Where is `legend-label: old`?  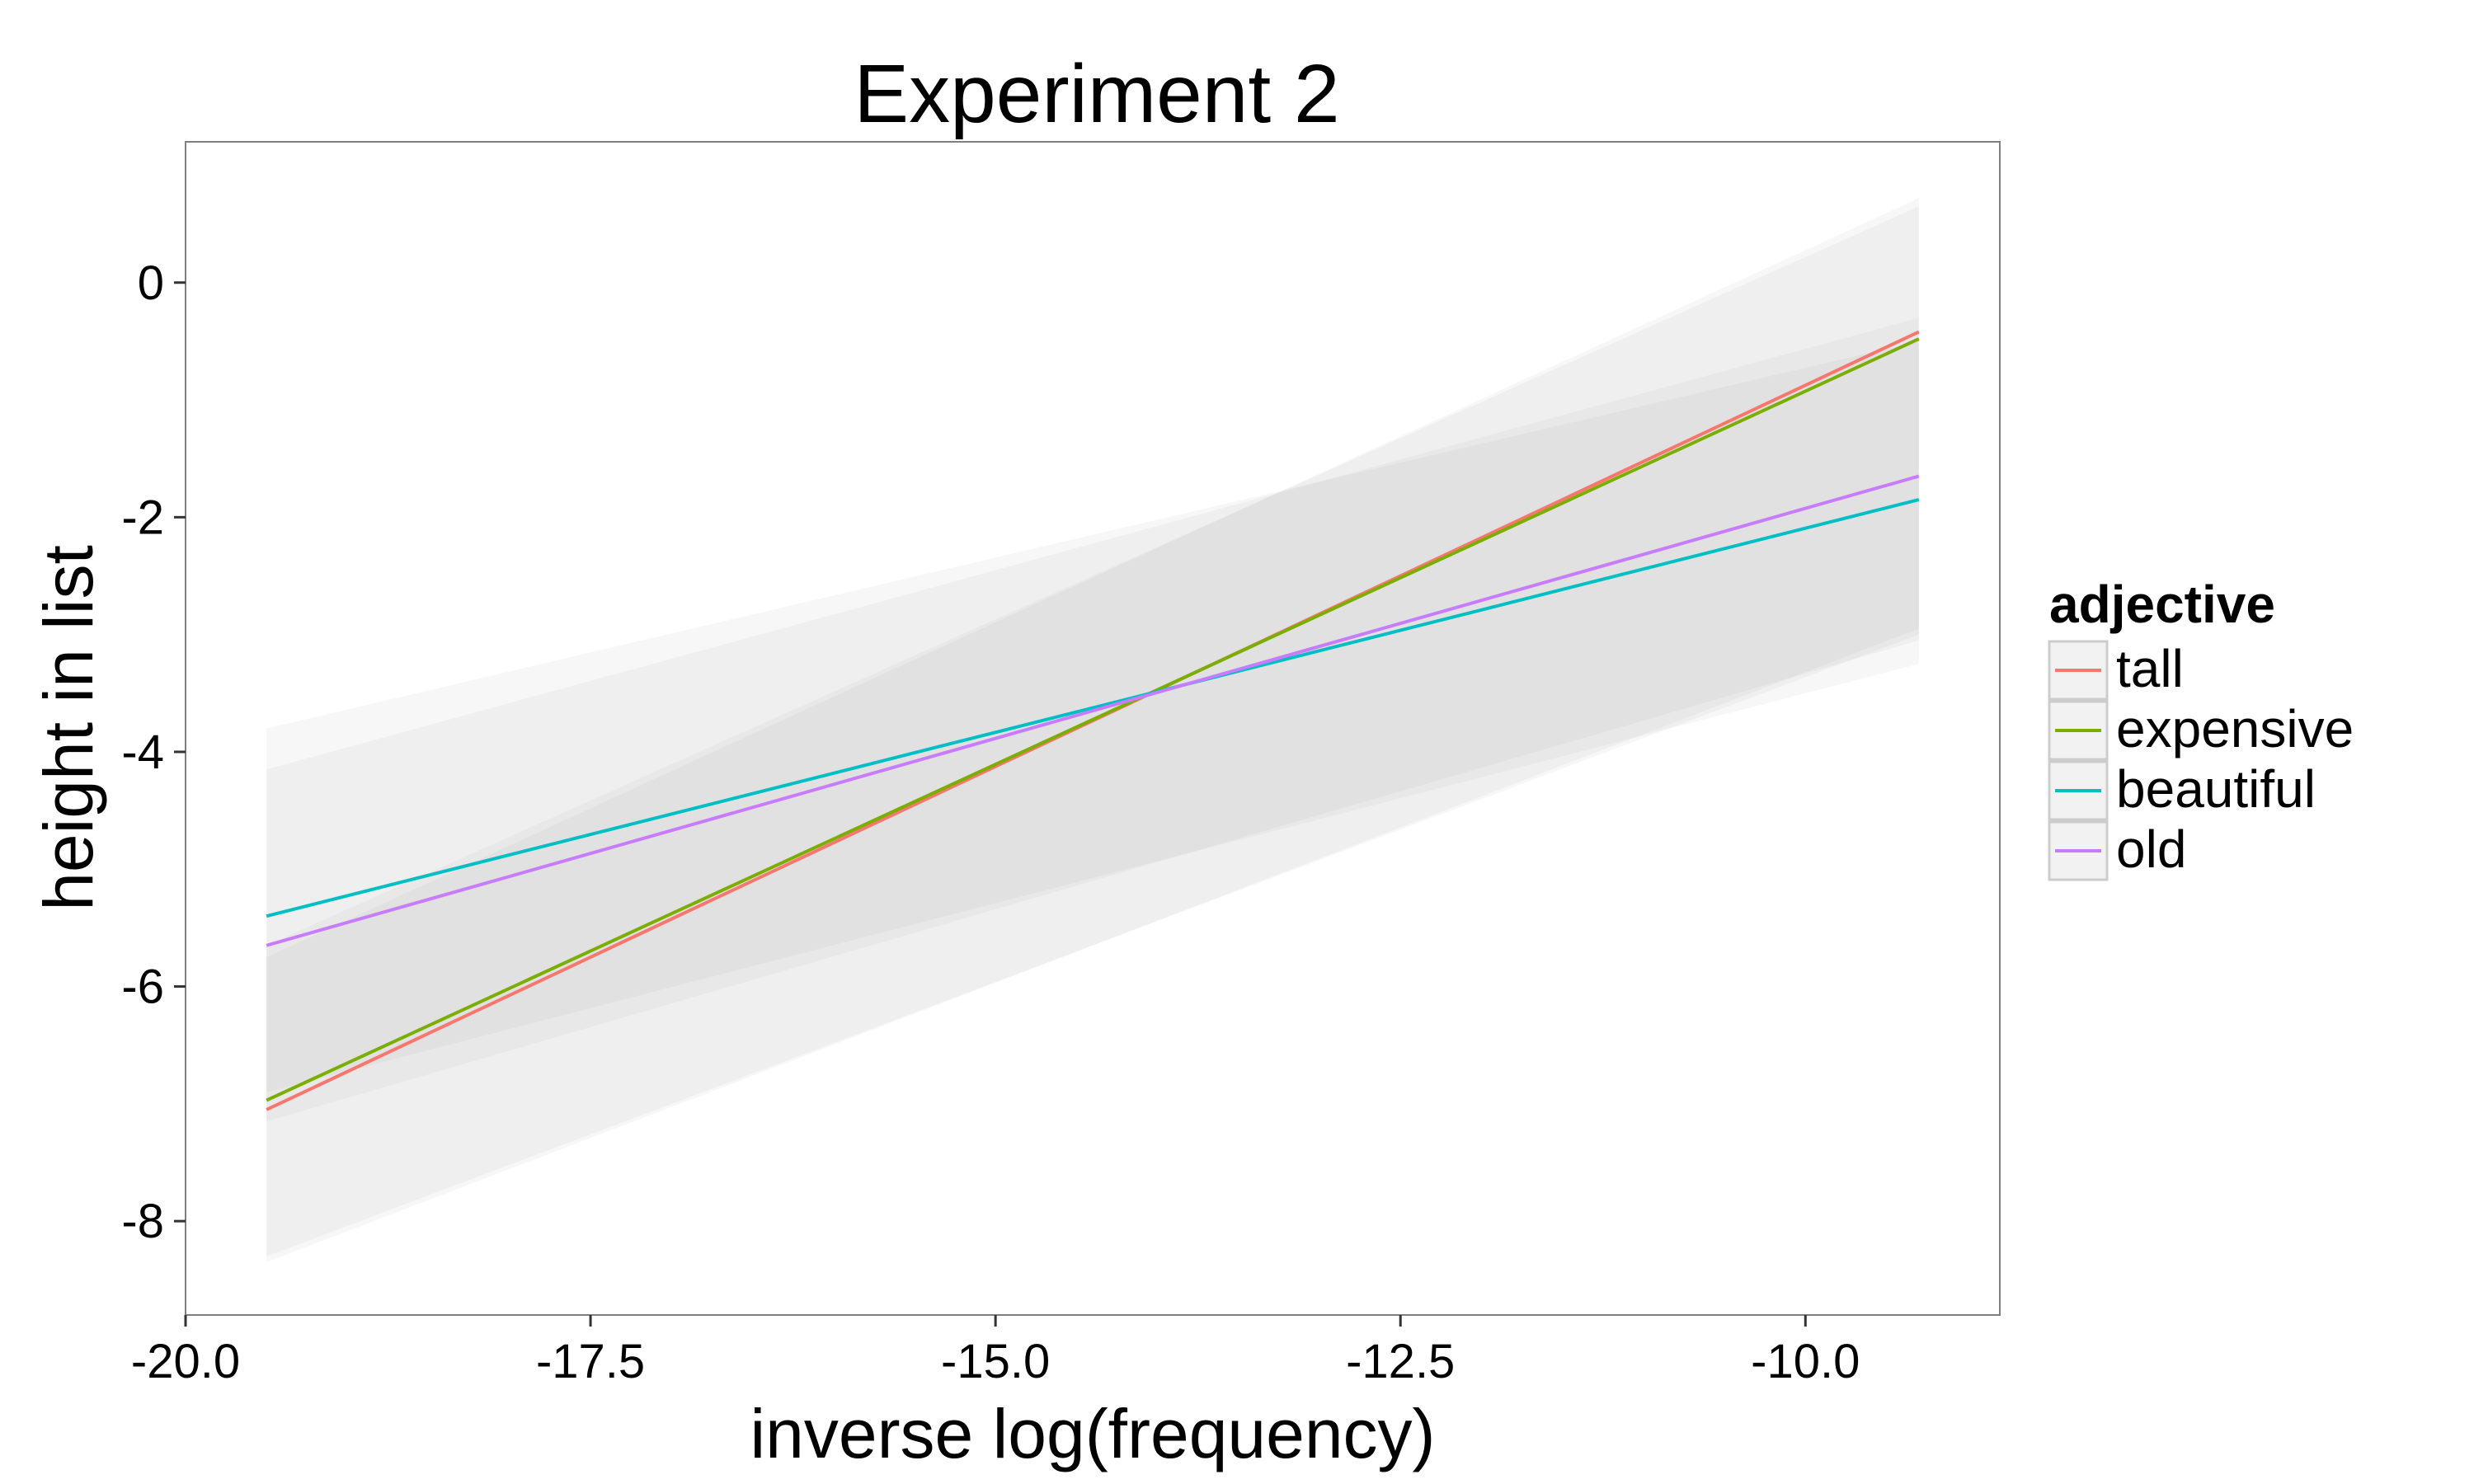 legend-label: old is located at coordinates (2151, 849).